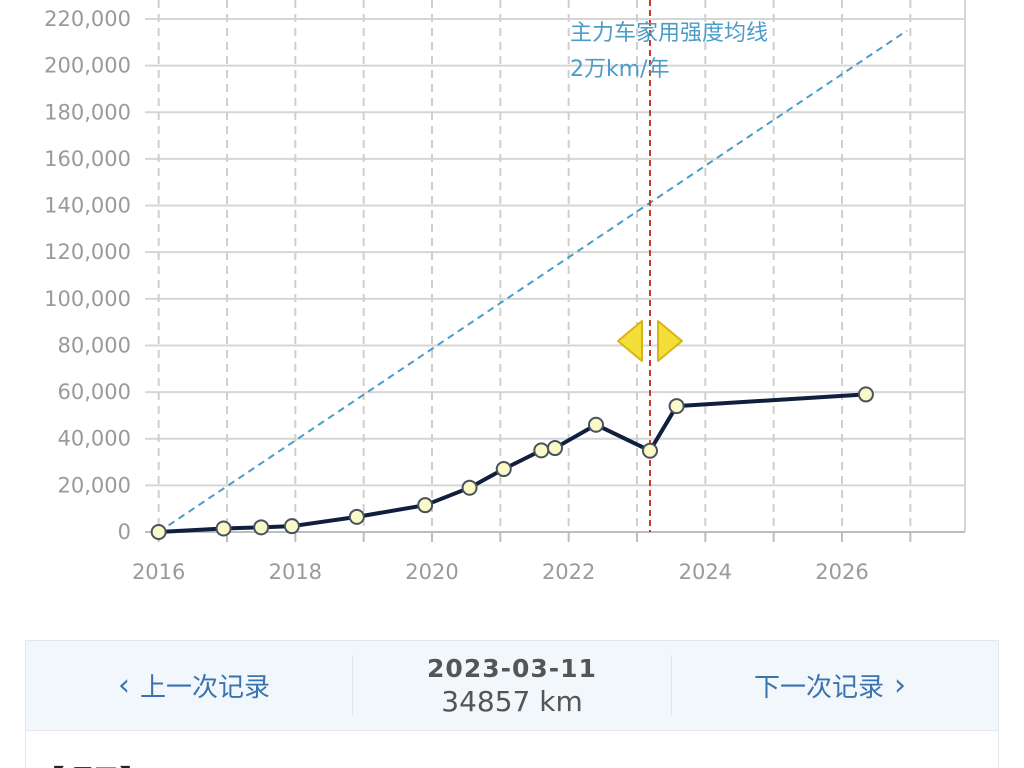 Image resolution: width=1024 pixels, height=768 pixels. What do you see at coordinates (705, 572) in the screenshot?
I see `x-tick-label: 2024` at bounding box center [705, 572].